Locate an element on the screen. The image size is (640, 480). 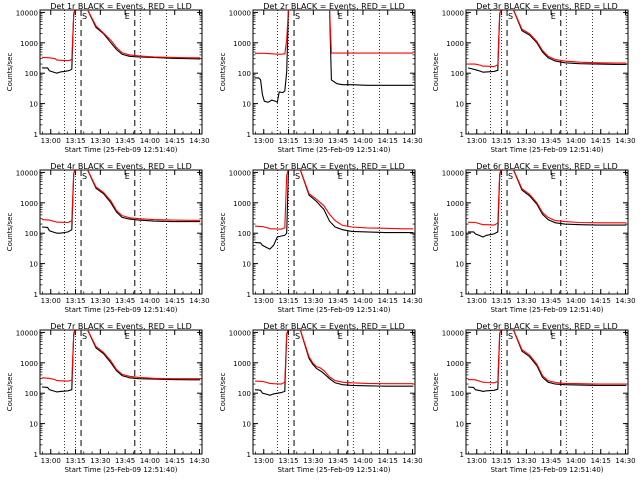
panel-title: Det 7r BLACK = Events, RED = LLD is located at coordinates (121, 326).